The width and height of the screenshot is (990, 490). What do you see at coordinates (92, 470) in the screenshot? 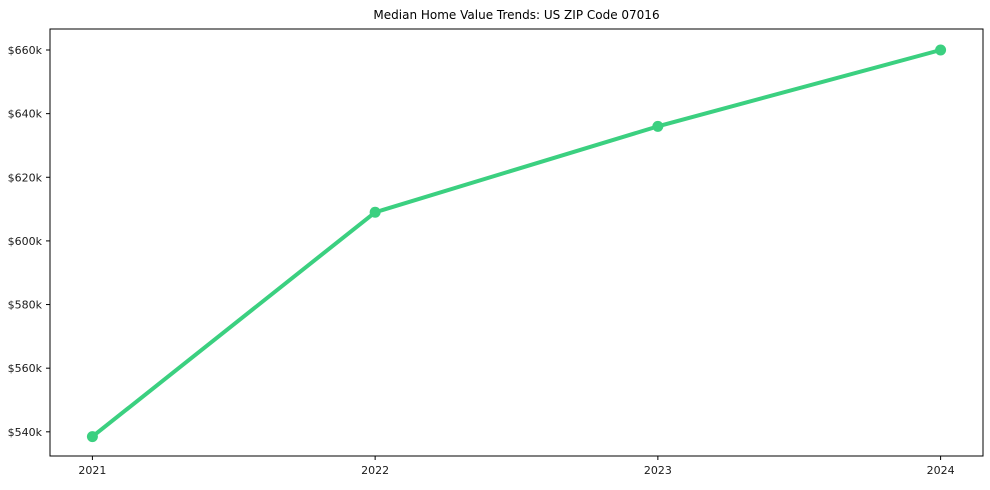
I see `x-tick-label: 2021` at bounding box center [92, 470].